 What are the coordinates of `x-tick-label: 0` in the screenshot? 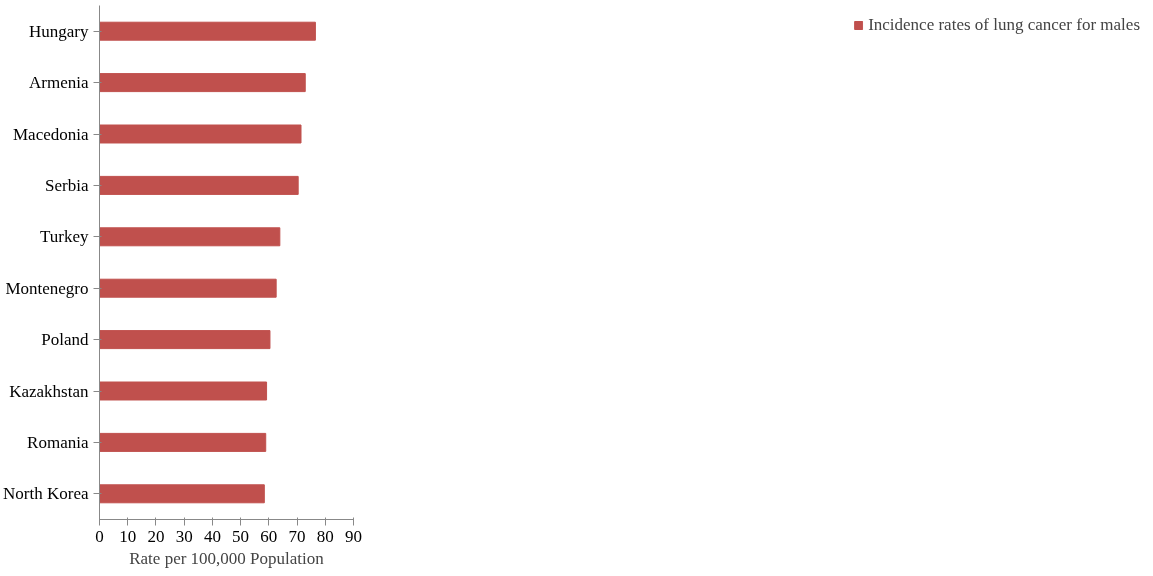 It's located at (99, 536).